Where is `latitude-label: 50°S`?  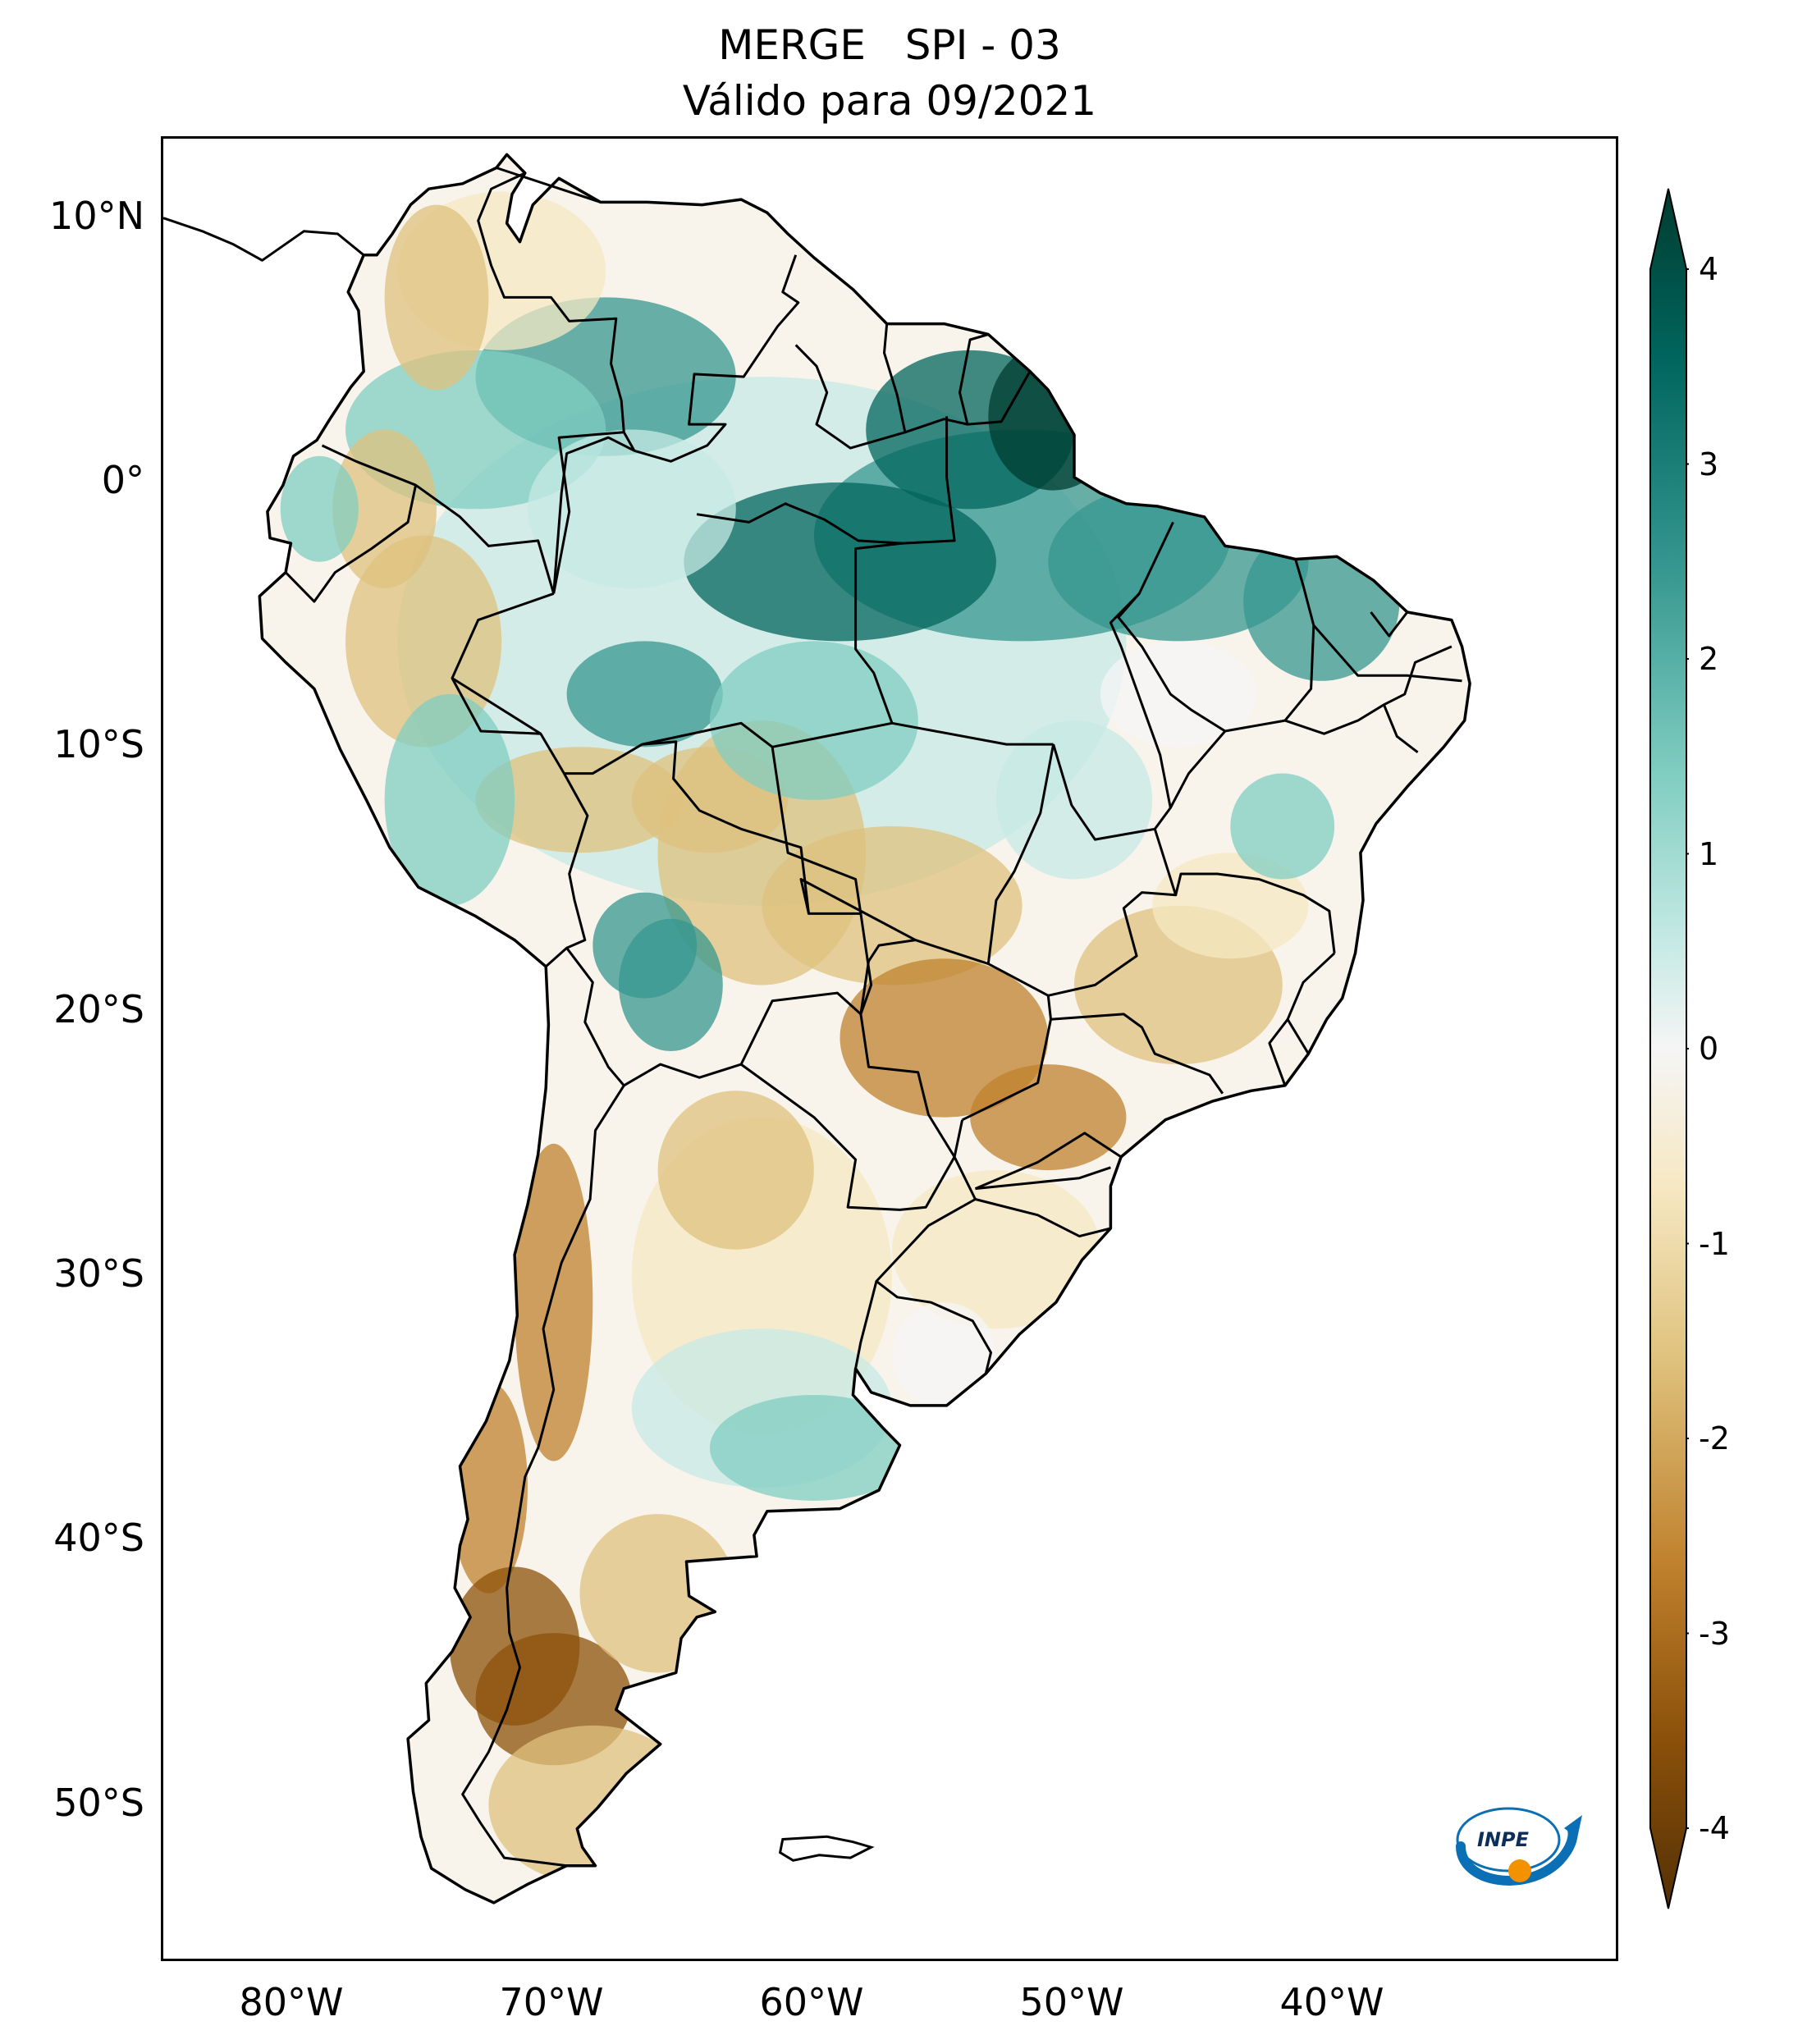 latitude-label: 50°S is located at coordinates (98, 1803).